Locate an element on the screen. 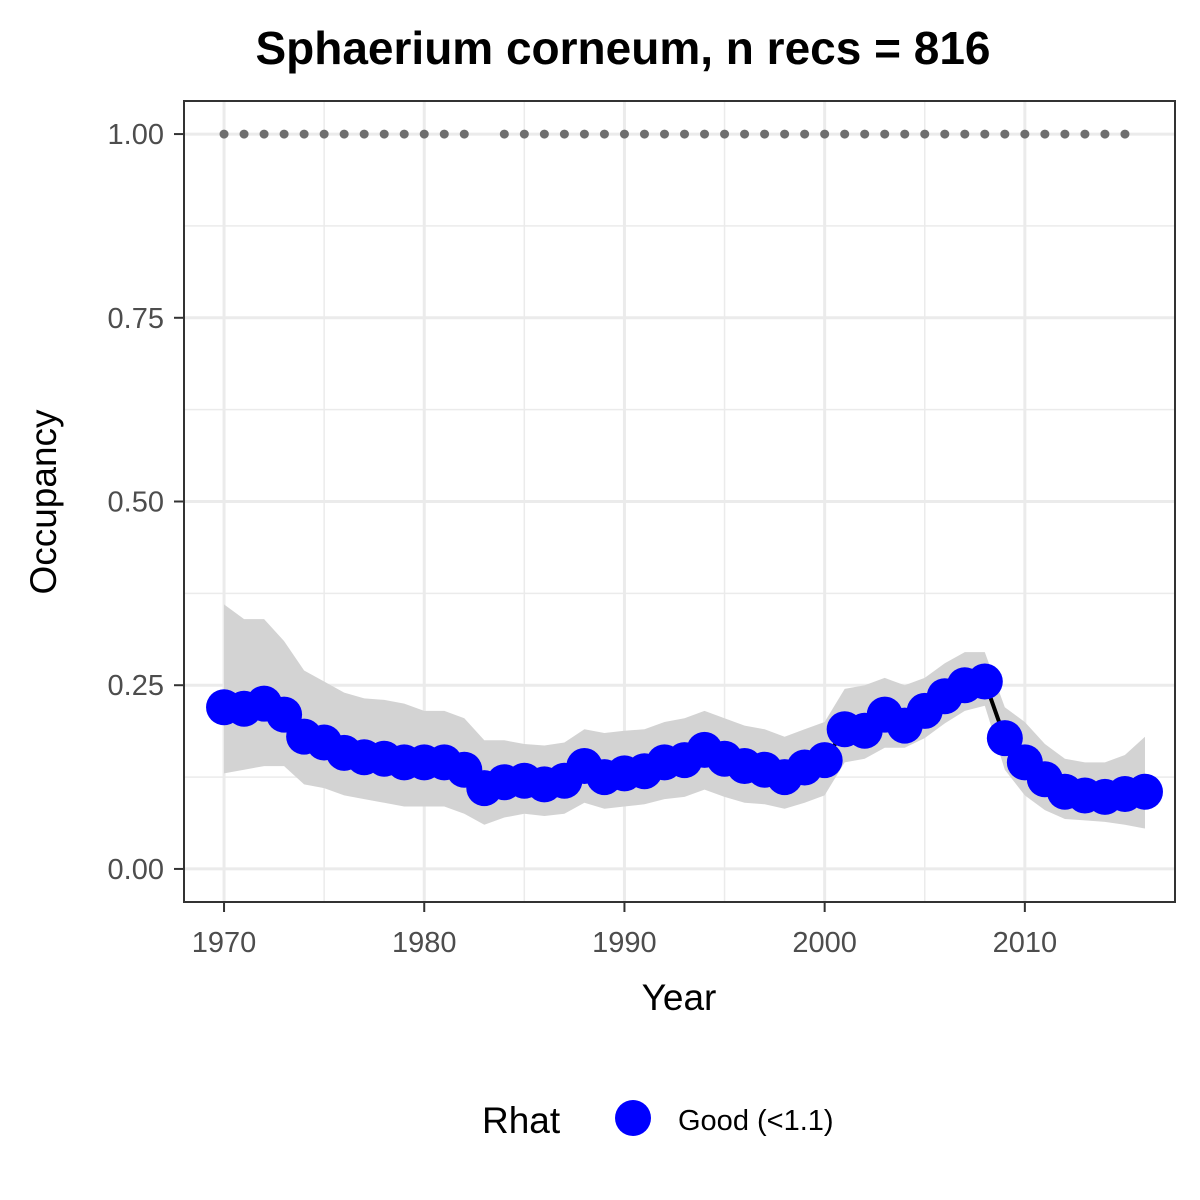 This screenshot has height=1200, width=1200. x-tick-label: 1990 is located at coordinates (624, 943).